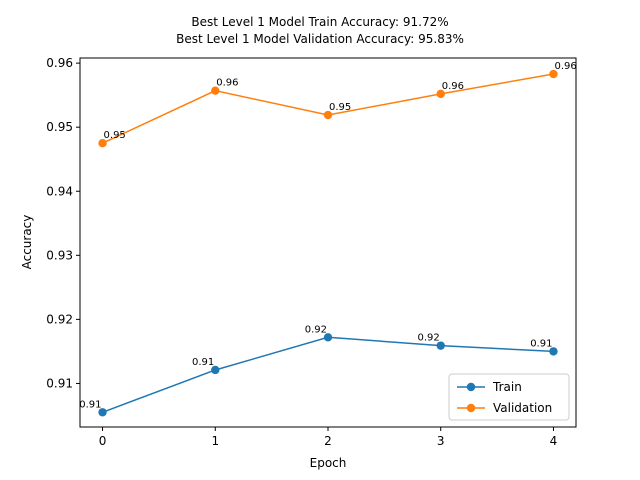 Image resolution: width=640 pixels, height=480 pixels. Describe the element at coordinates (27, 242) in the screenshot. I see `y-axis-label: Accuracy` at that location.